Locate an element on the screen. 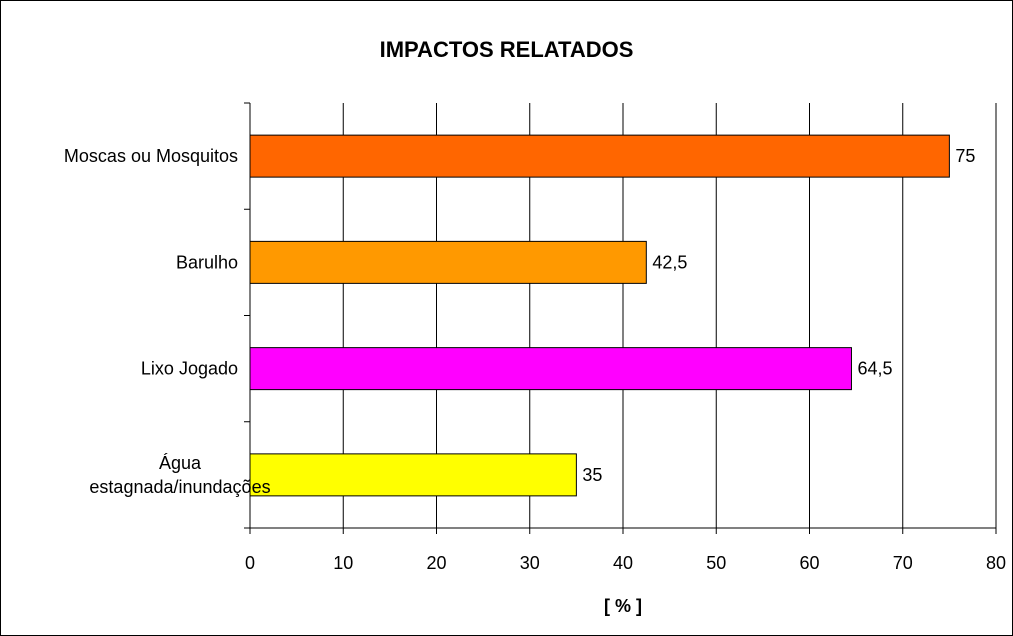 The image size is (1013, 636). x-tick-label: 0 is located at coordinates (250, 563).